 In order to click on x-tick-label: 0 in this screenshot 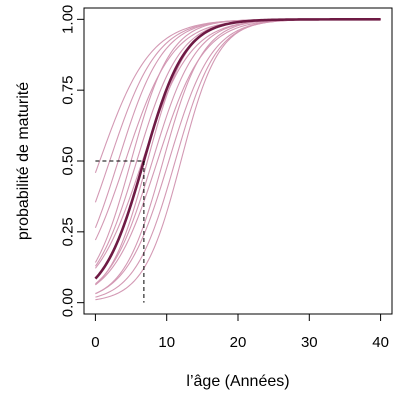, I will do `click(95, 342)`.